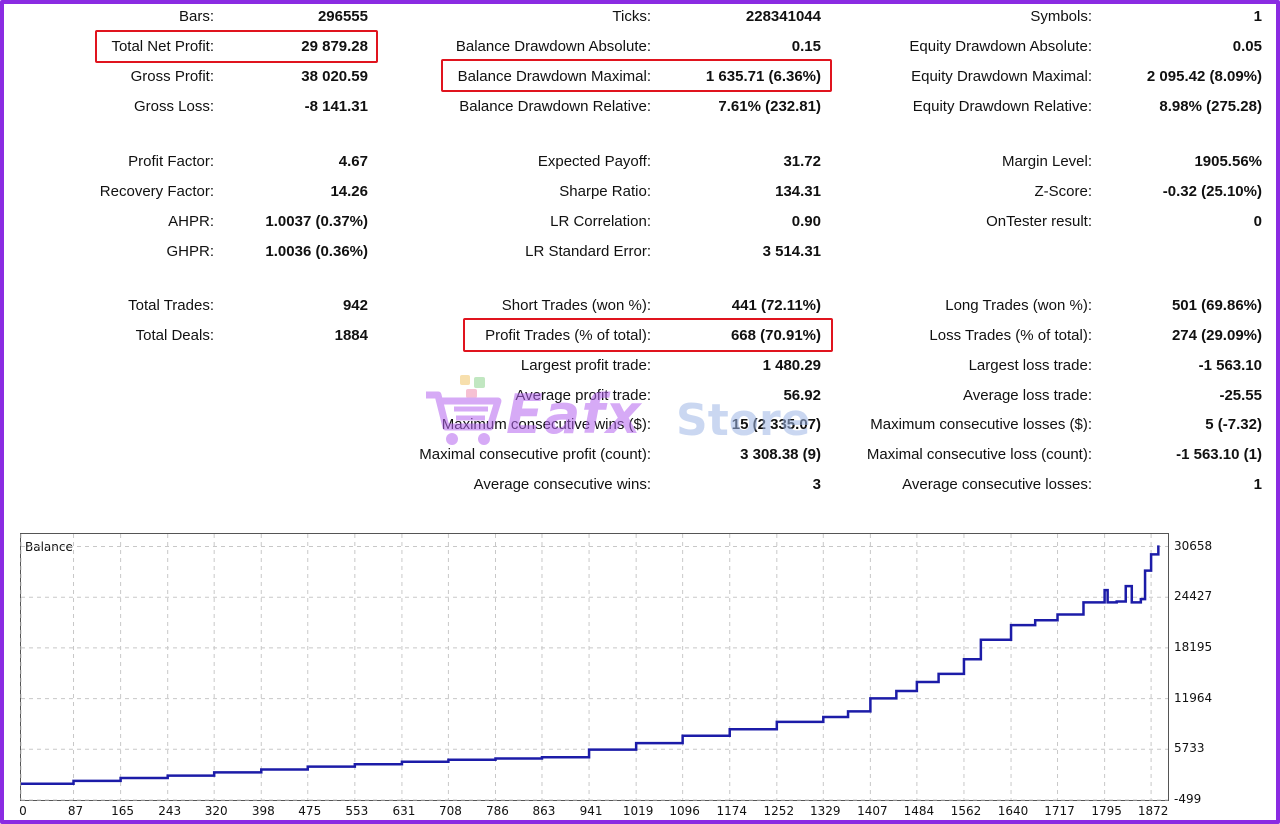 Image resolution: width=1280 pixels, height=824 pixels. What do you see at coordinates (544, 811) in the screenshot?
I see `x-tick-label: 863` at bounding box center [544, 811].